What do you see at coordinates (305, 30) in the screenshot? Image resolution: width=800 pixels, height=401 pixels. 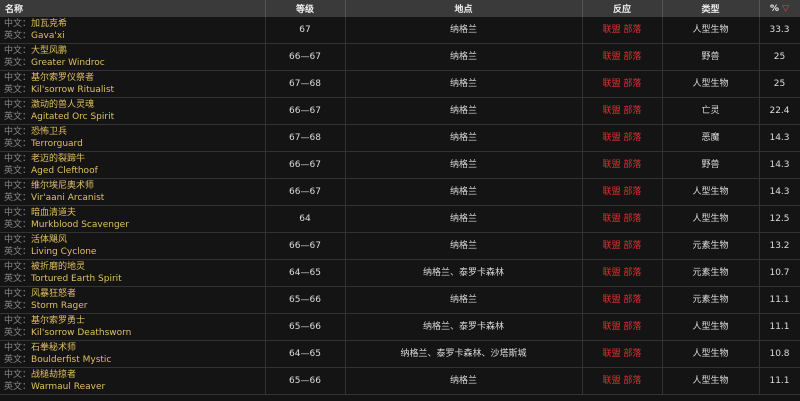 I see `level-cell: 67` at bounding box center [305, 30].